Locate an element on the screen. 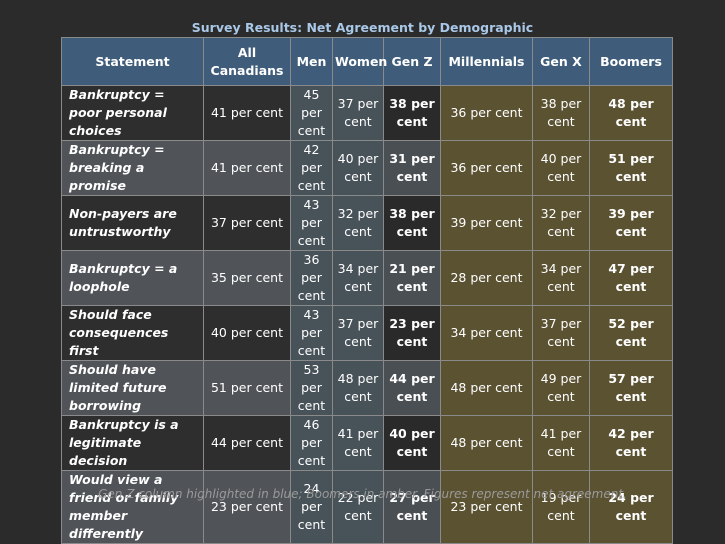  all-canadians-cell: 40 per cent is located at coordinates (247, 333).